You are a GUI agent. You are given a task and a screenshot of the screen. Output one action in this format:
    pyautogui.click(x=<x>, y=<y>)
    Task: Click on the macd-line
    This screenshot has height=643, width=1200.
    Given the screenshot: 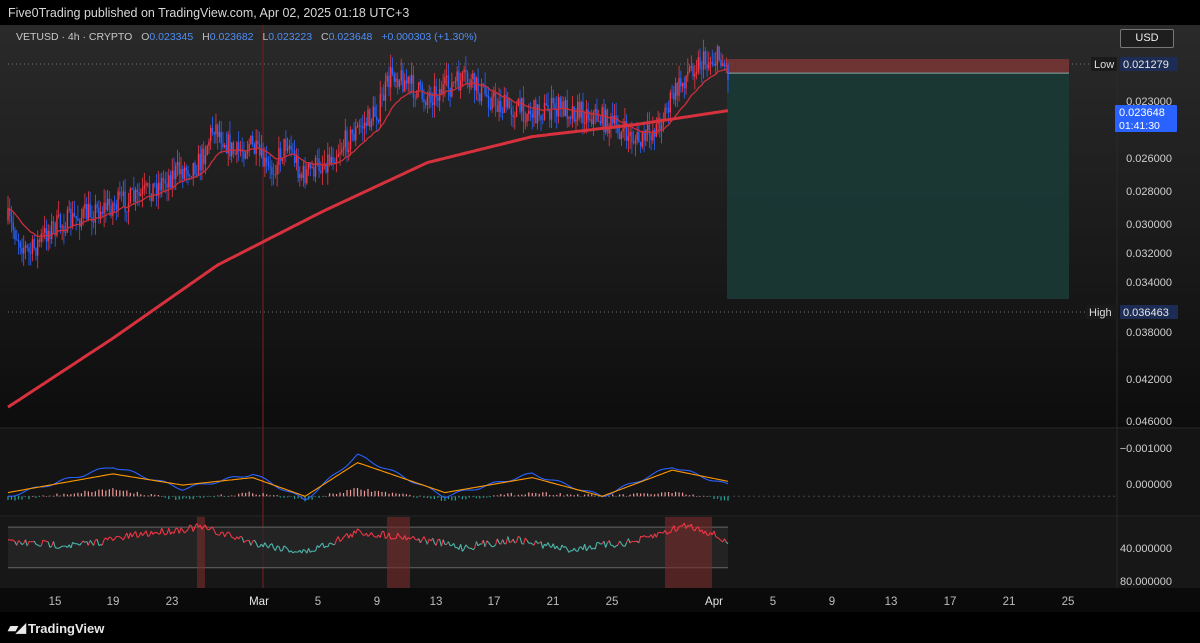 What is the action you would take?
    pyautogui.click(x=368, y=477)
    